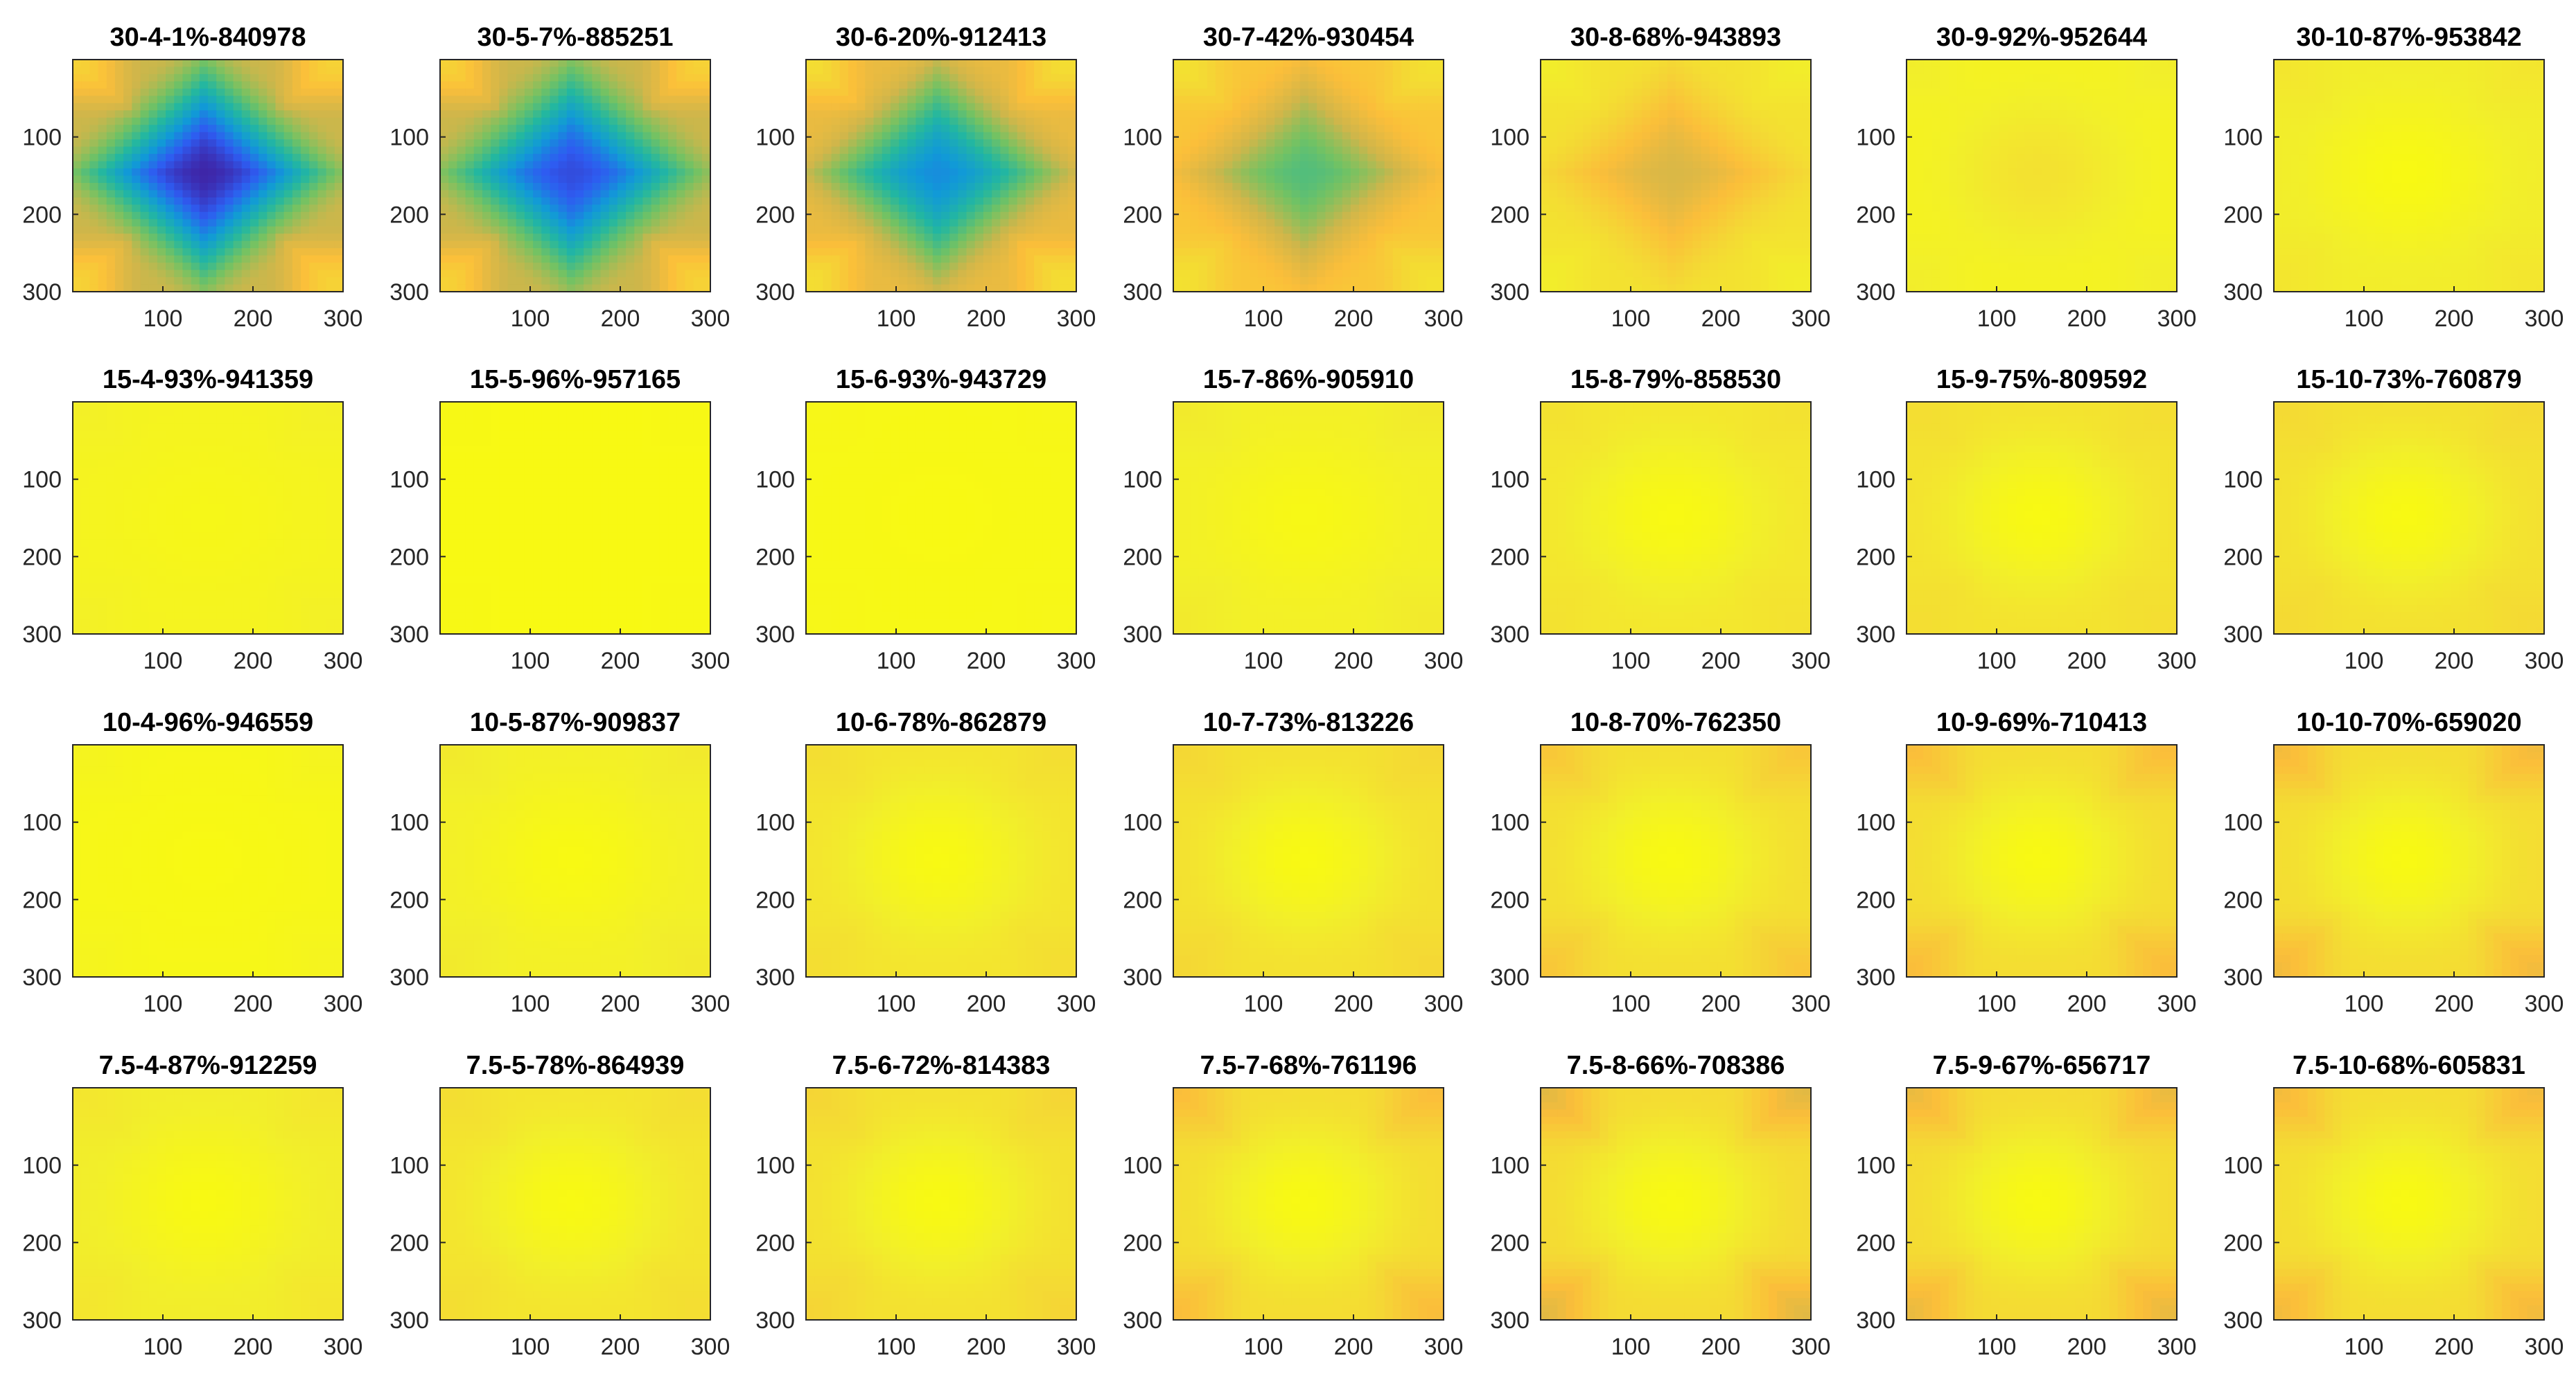 This screenshot has height=1376, width=2576. I want to click on x-tick-label: 200, so click(1354, 319).